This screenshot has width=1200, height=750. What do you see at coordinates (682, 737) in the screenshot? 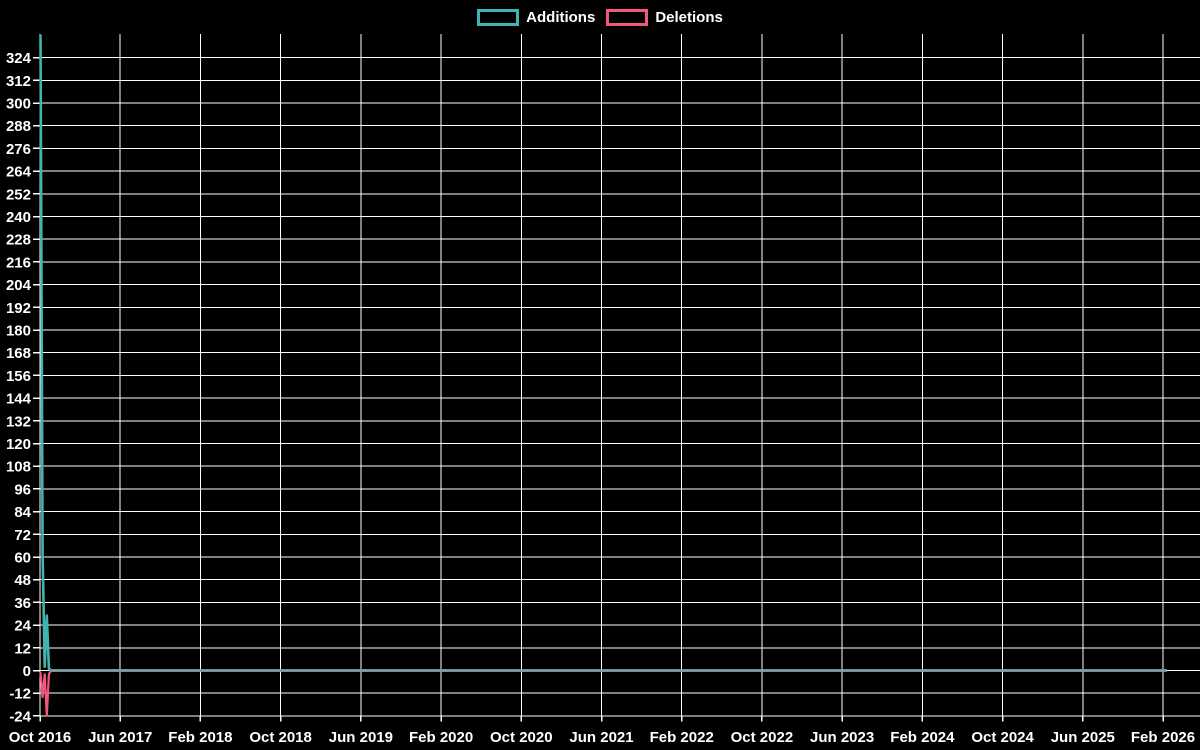
I see `x-axis-tick-label: Feb 2022` at bounding box center [682, 737].